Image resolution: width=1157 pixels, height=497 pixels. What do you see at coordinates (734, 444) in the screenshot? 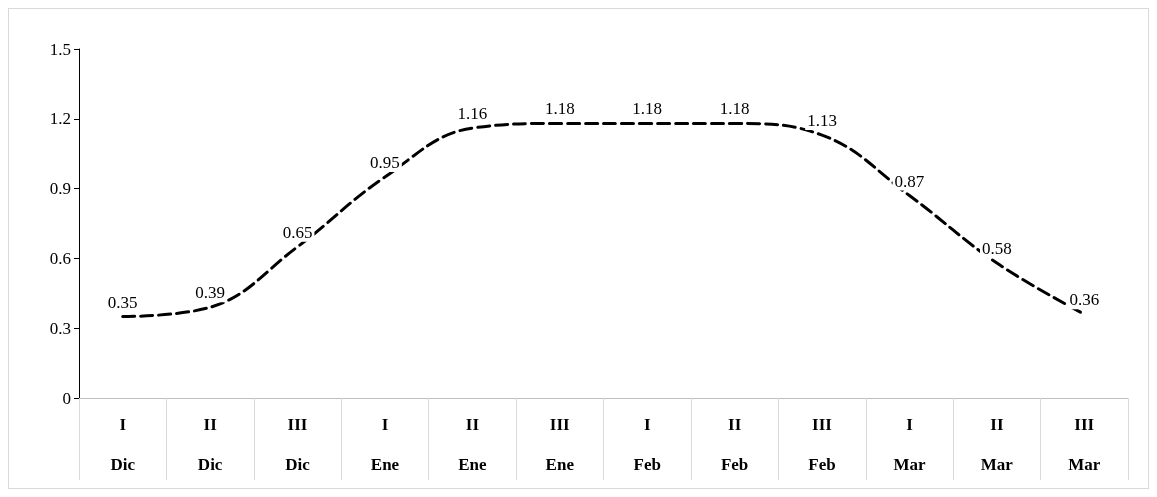
I see `category-label: II Feb` at bounding box center [734, 444].